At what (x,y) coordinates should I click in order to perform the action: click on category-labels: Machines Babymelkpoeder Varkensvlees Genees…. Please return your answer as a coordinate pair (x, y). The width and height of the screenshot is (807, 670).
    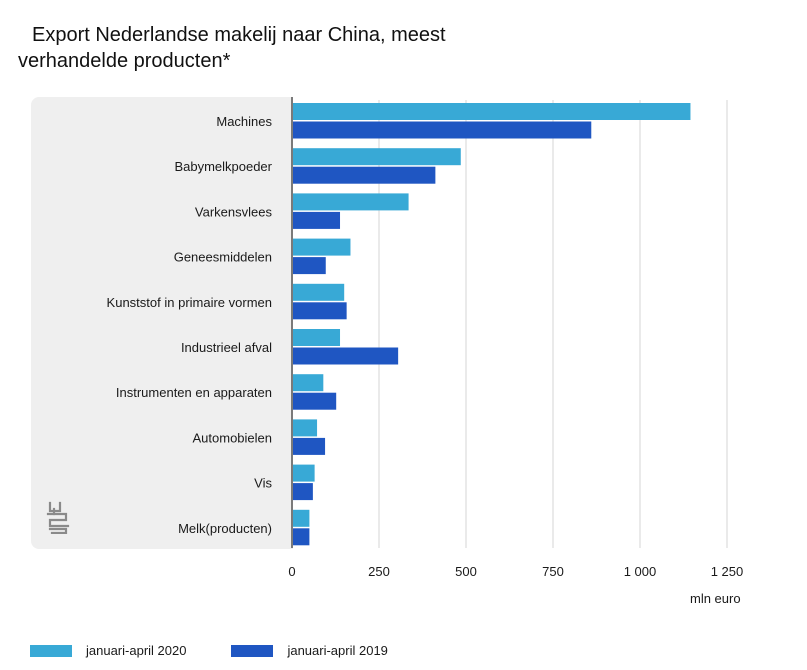
    Looking at the image, I should click on (190, 325).